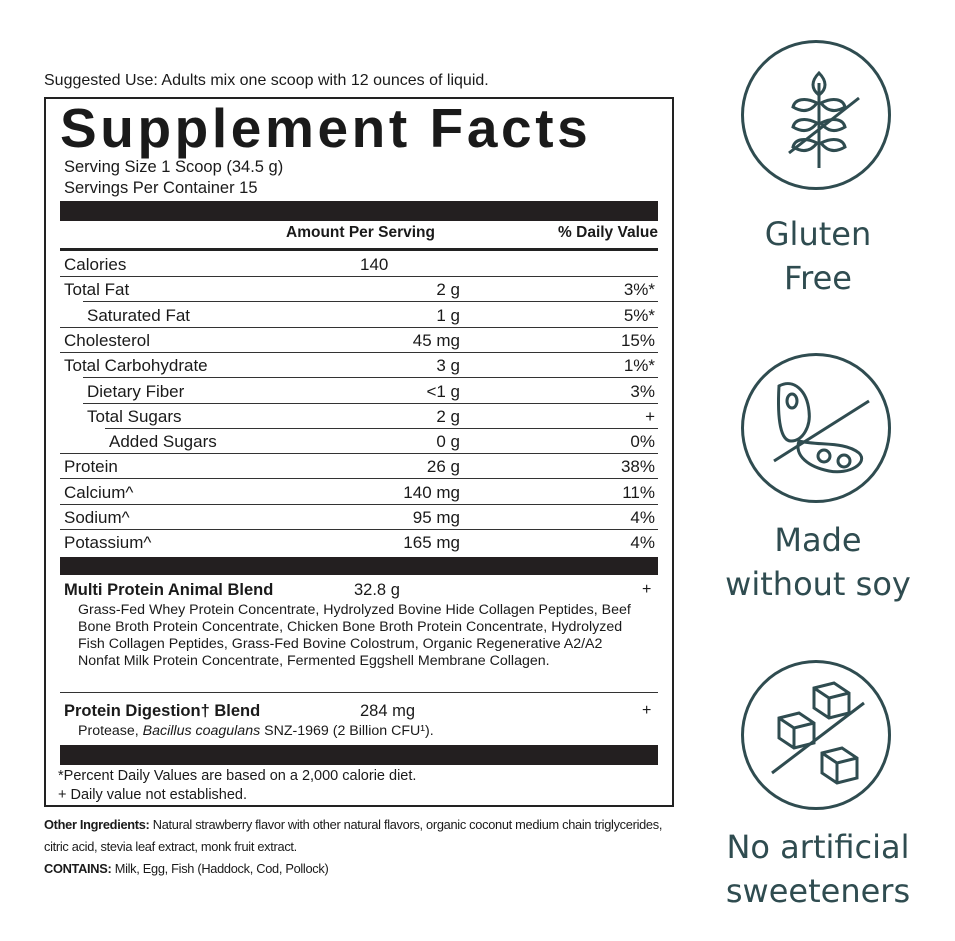 This screenshot has height=941, width=955. I want to click on header-rule, so click(359, 249).